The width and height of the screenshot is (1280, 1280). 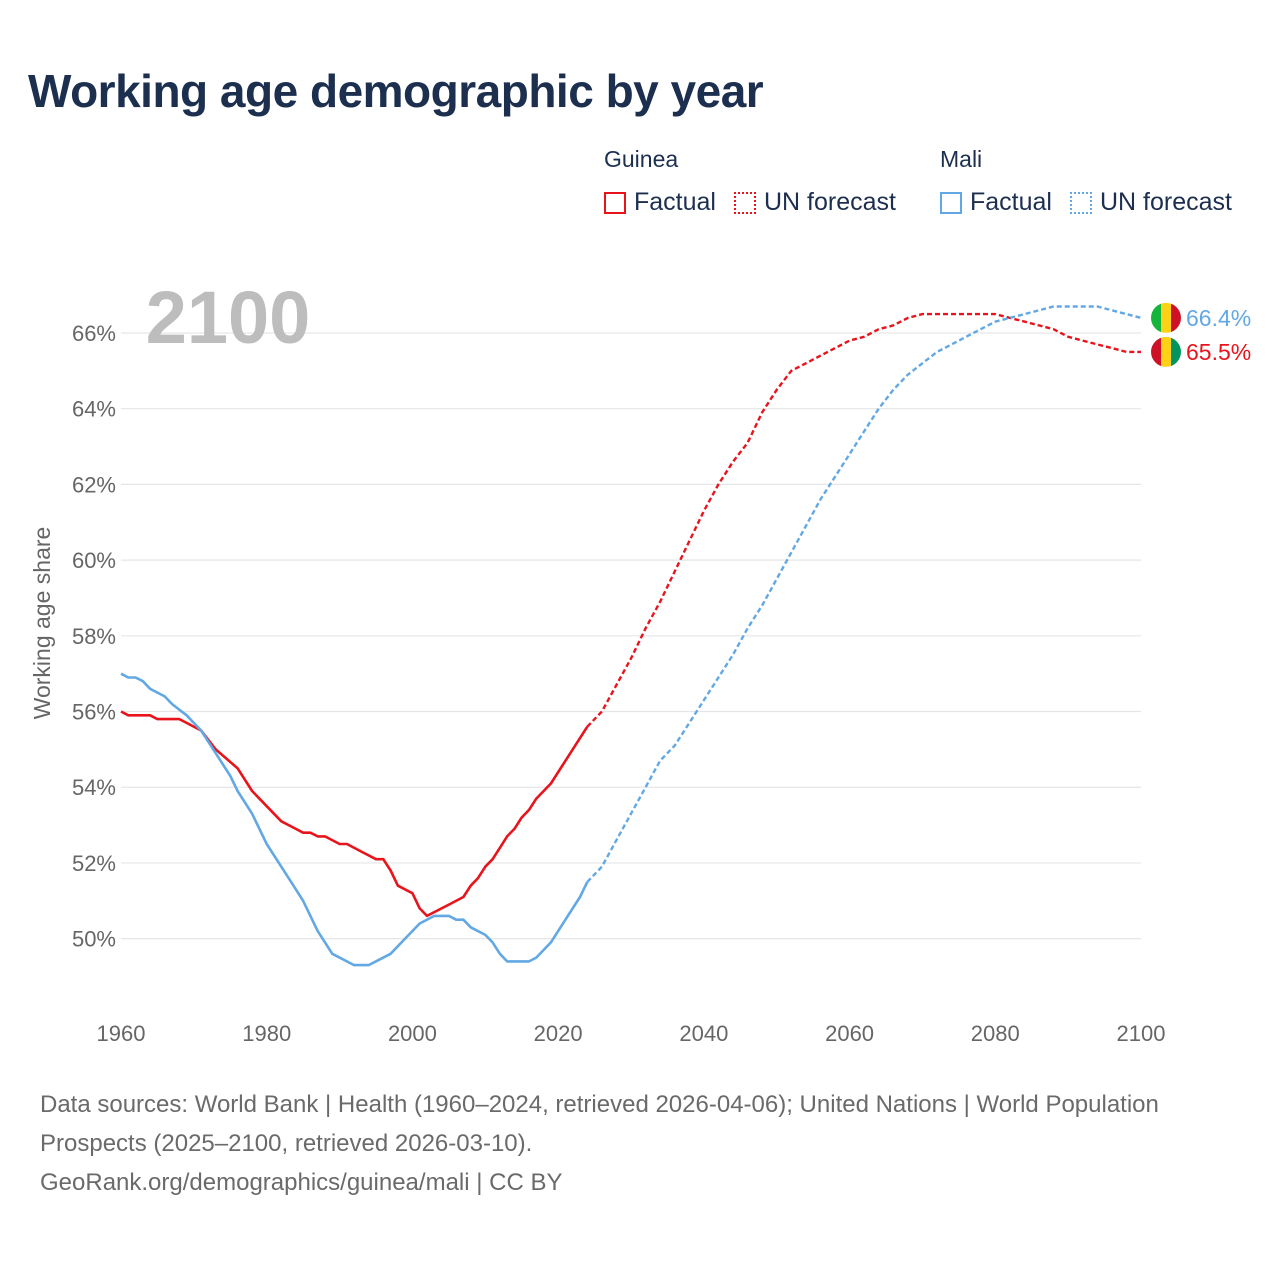 I want to click on legend-group-guinea: Guinea Factual UN forecast, so click(x=759, y=181).